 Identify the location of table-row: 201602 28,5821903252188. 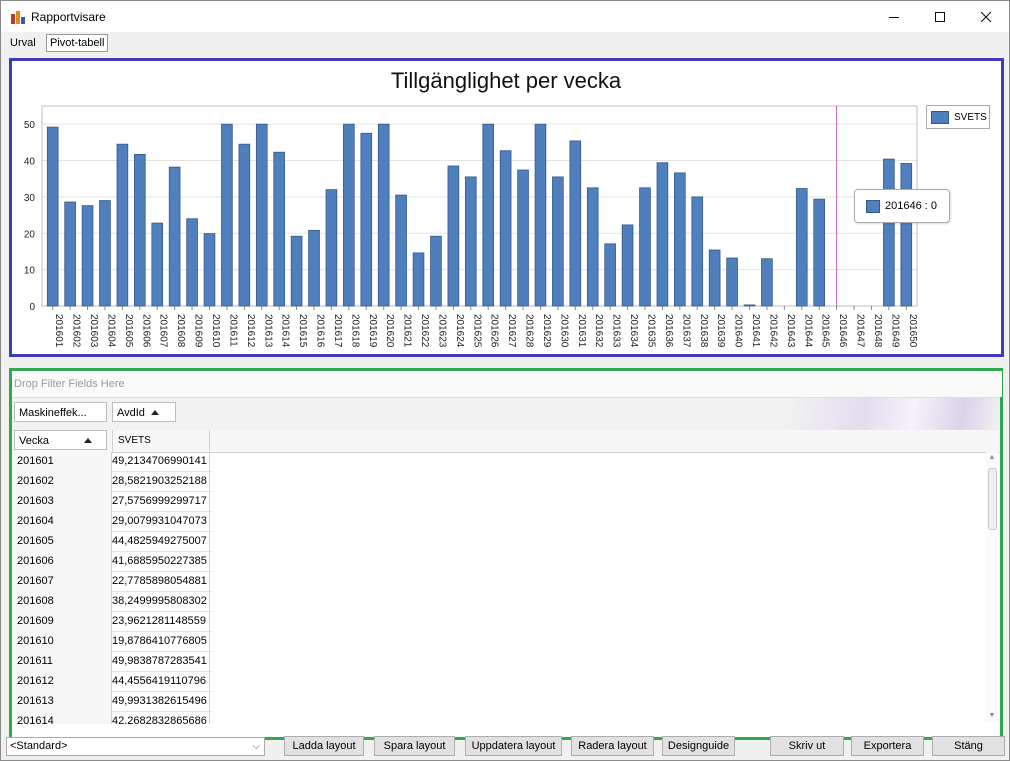
(112, 482).